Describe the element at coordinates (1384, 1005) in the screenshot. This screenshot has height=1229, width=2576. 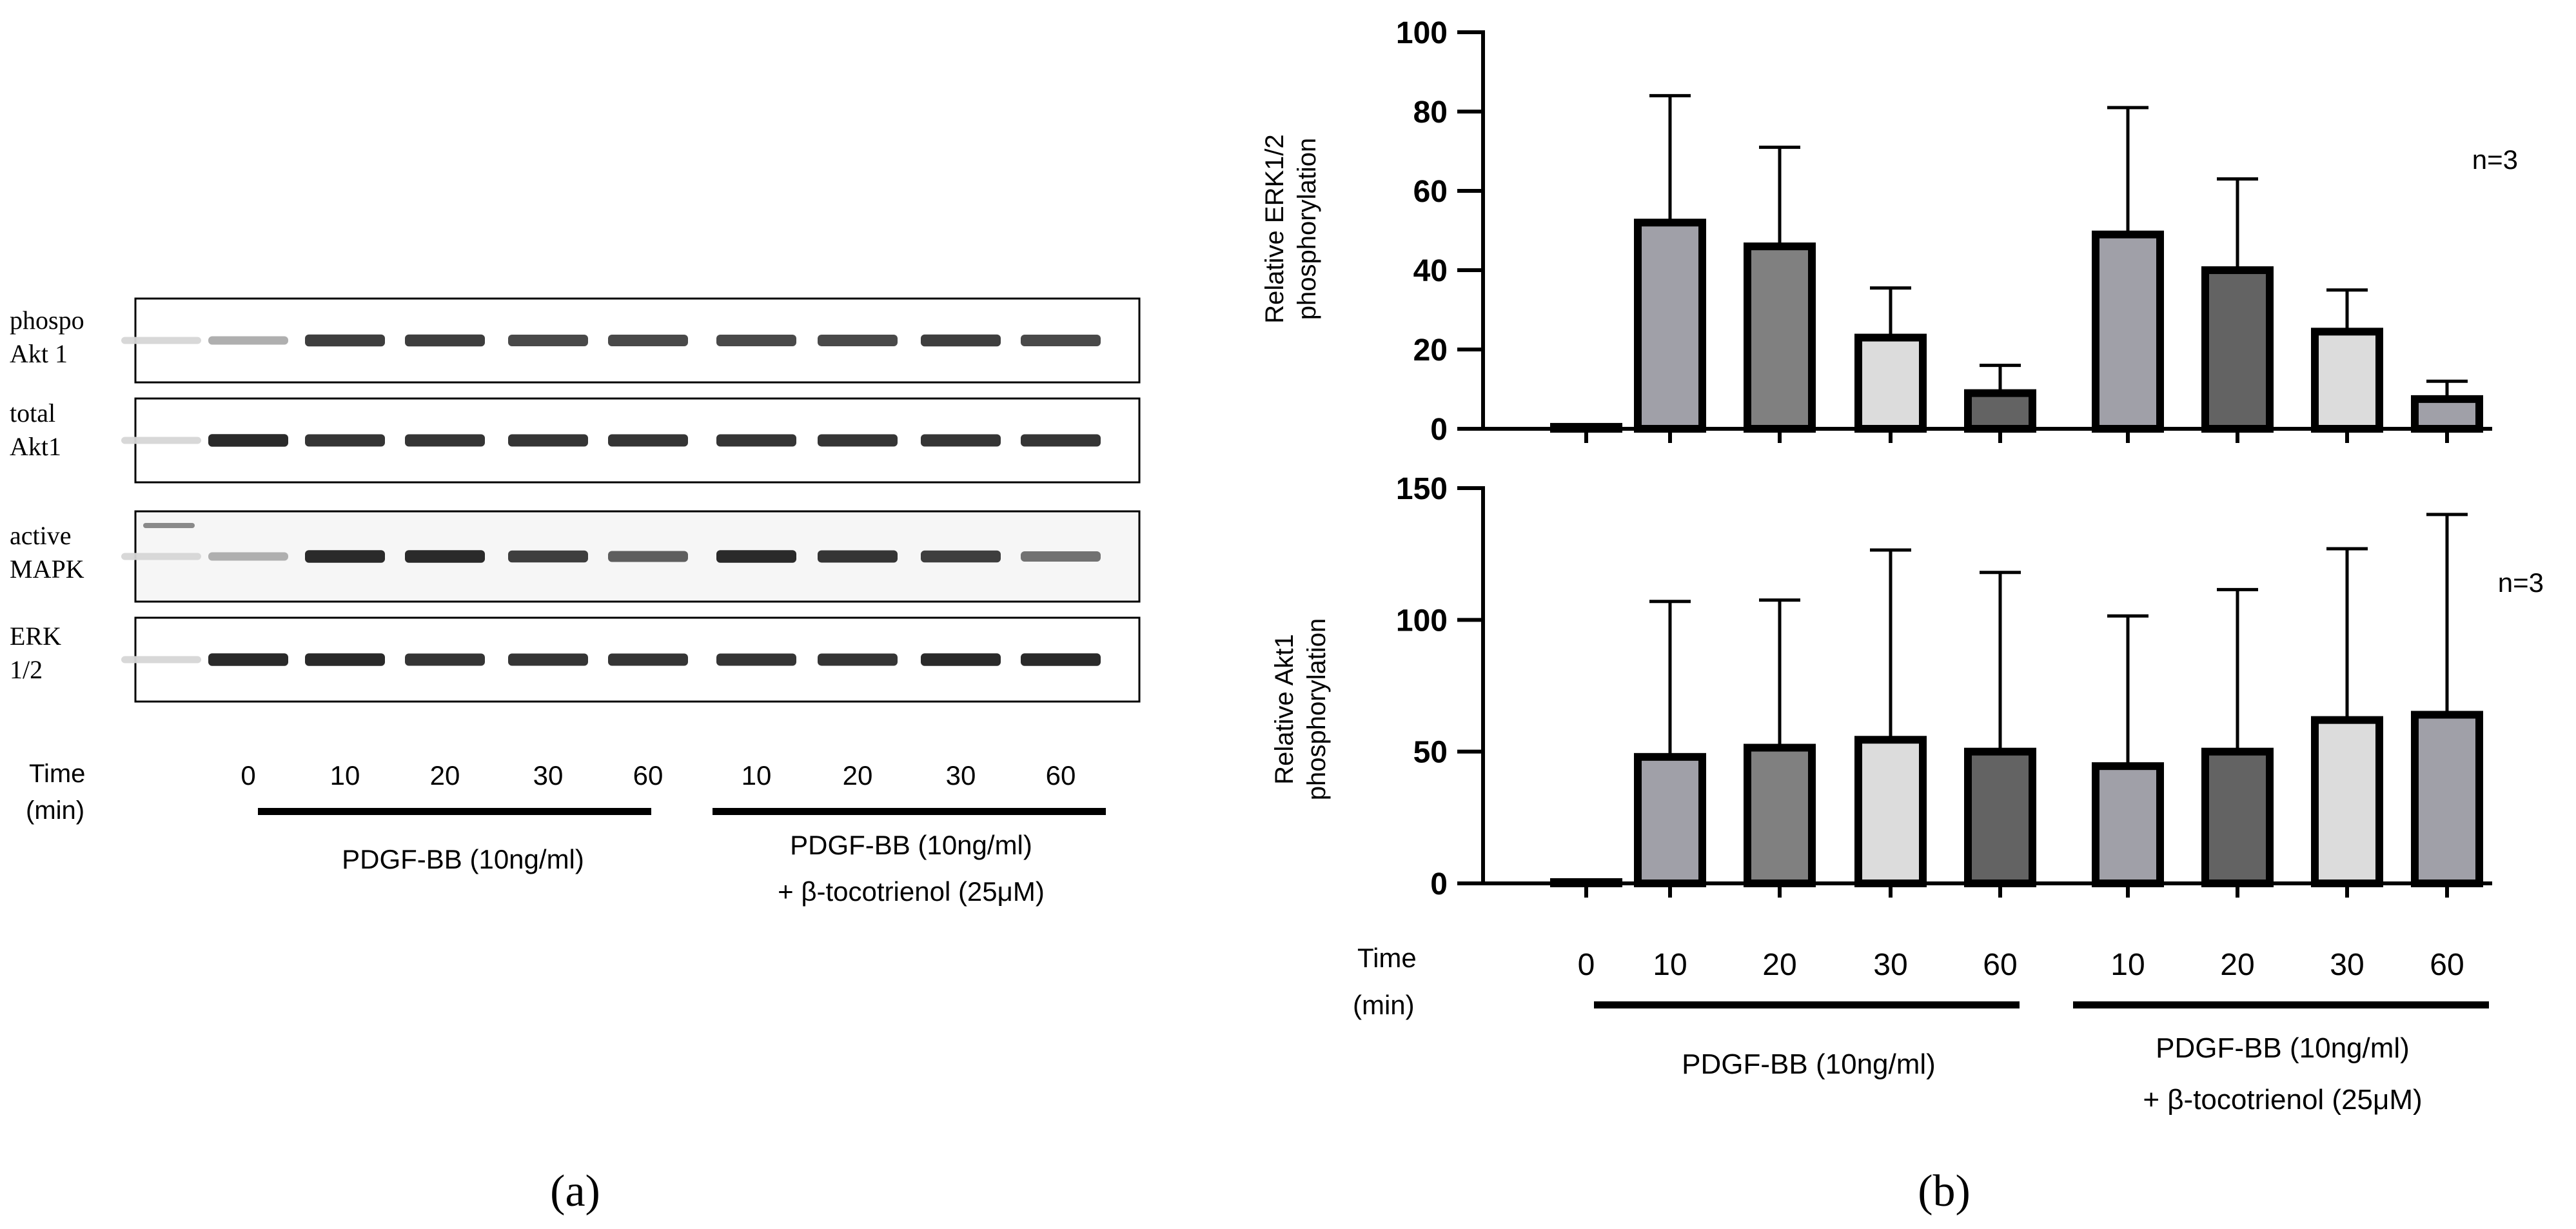
I see `panel-b-time-label-line2: (min)` at that location.